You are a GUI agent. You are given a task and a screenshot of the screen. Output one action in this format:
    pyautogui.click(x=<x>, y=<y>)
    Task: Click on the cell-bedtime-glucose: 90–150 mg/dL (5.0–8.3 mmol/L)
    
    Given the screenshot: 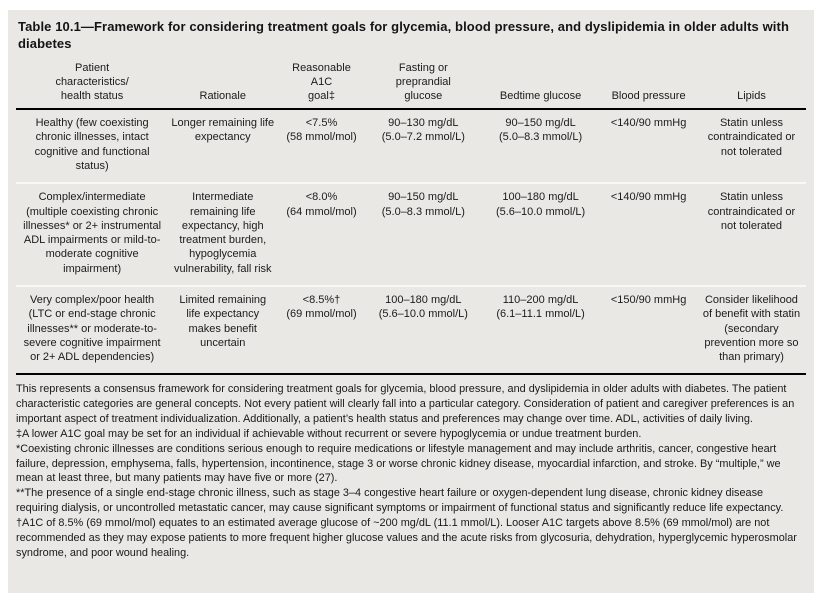 What is the action you would take?
    pyautogui.click(x=541, y=130)
    